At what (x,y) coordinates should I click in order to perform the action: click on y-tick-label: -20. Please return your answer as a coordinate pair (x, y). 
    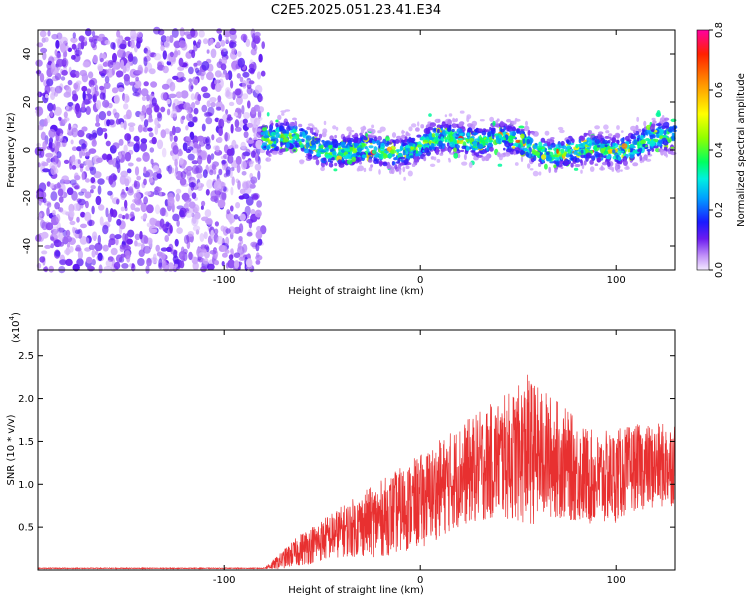
    Looking at the image, I should click on (27, 198).